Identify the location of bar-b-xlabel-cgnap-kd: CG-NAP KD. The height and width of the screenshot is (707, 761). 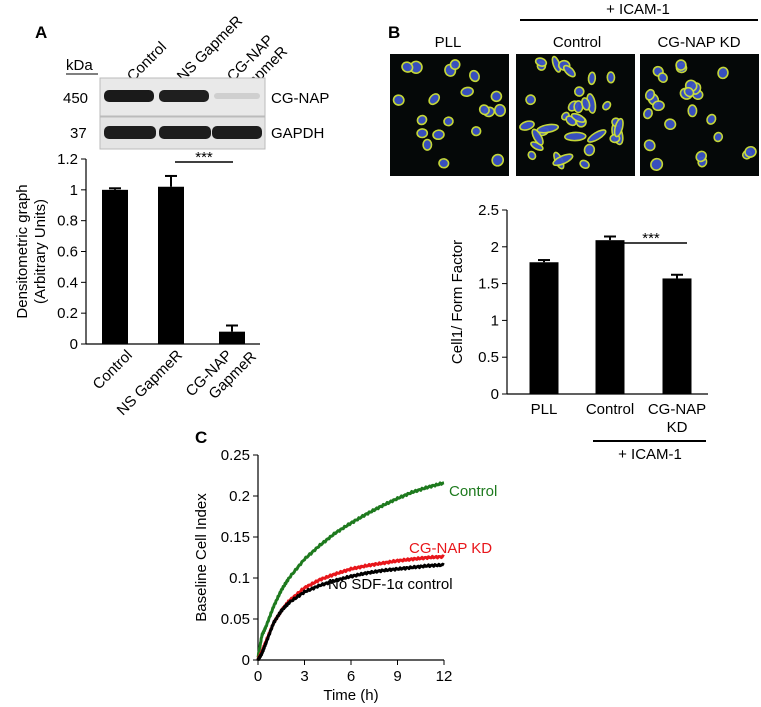
(677, 418).